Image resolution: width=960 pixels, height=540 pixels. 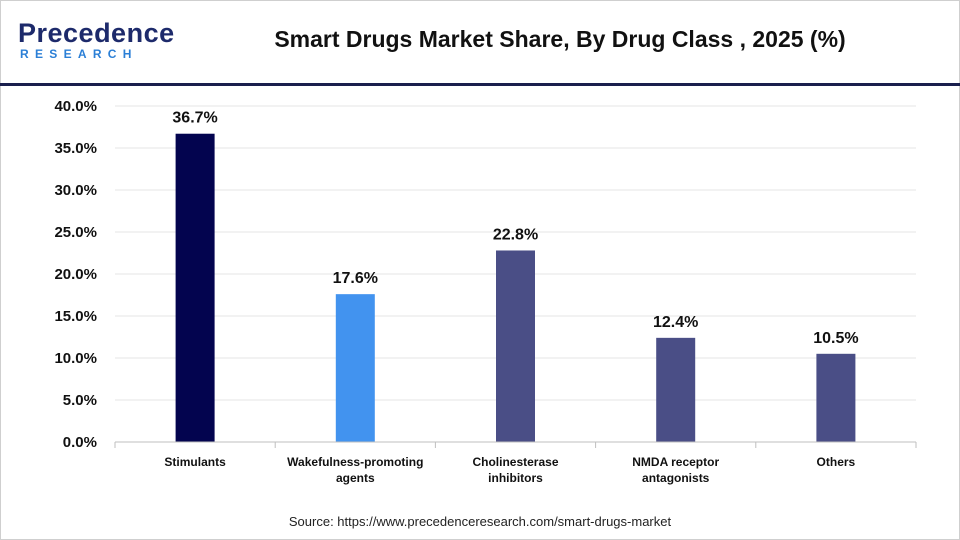 I want to click on y-tick-label: 20.0%, so click(x=75, y=274).